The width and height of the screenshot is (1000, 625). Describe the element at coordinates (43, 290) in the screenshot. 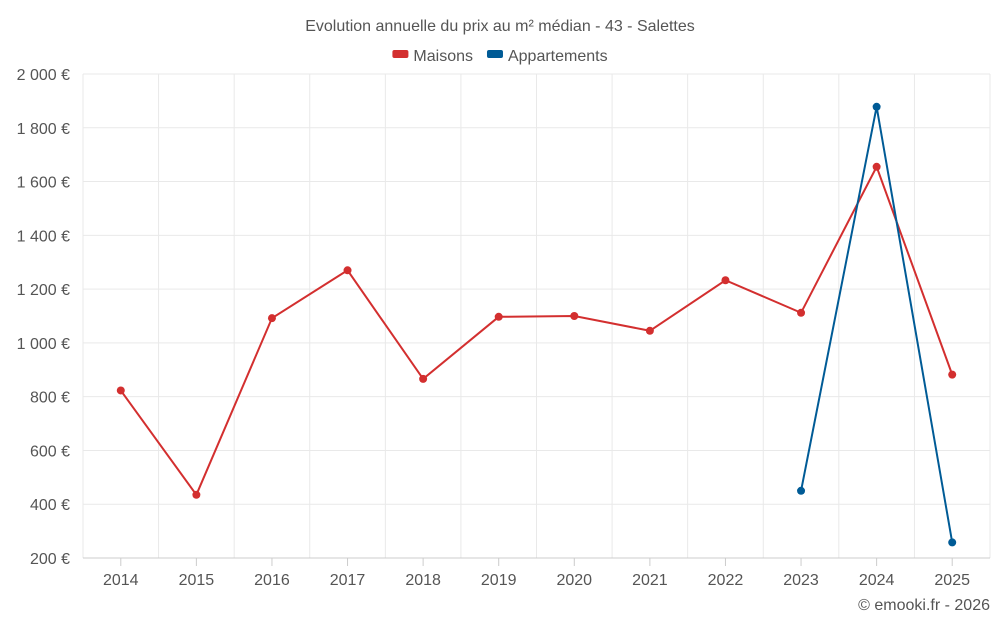

I see `y-tick-label: 1 200 €` at that location.